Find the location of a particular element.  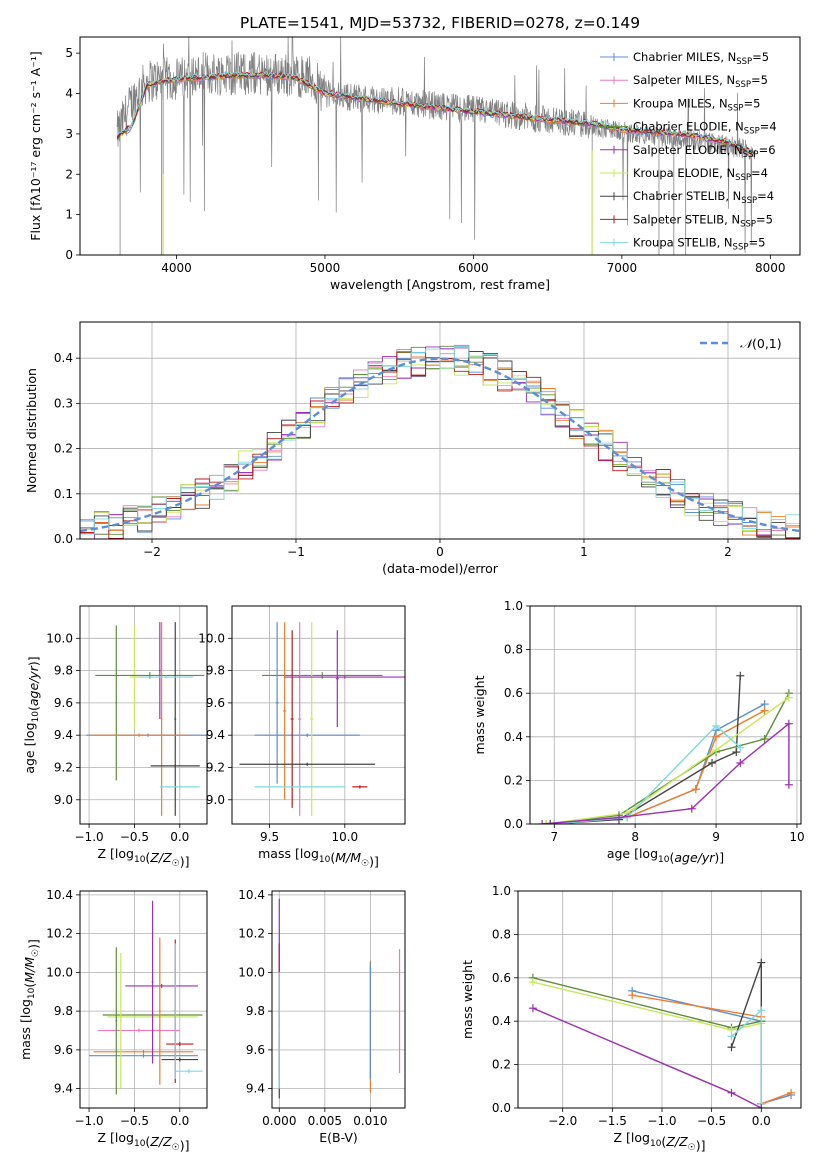

x-axis-label: wavelength [Angstrom, rest frame] is located at coordinates (440, 284).